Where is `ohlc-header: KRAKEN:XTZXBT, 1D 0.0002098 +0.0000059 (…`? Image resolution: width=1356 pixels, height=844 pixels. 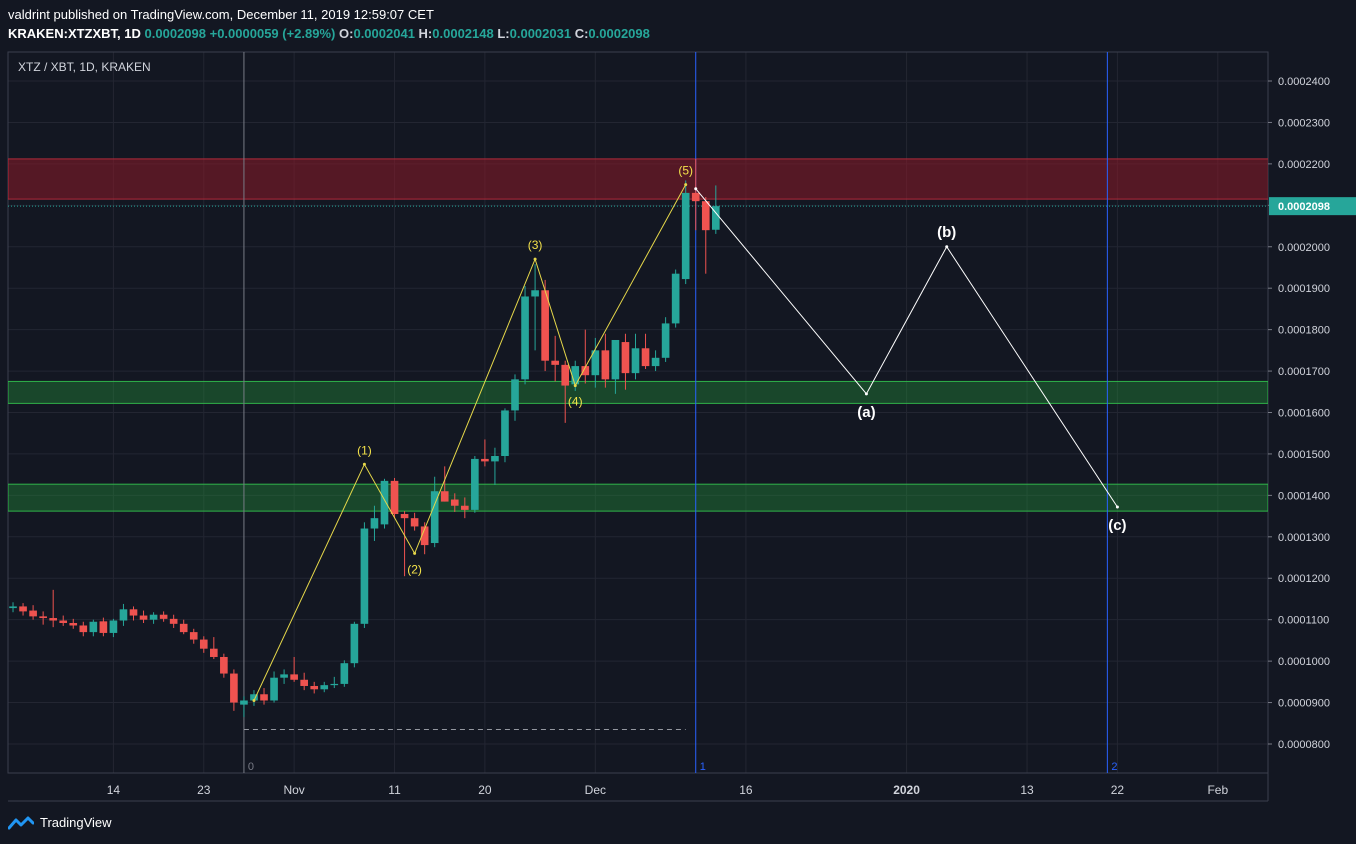
ohlc-header: KRAKEN:XTZXBT, 1D 0.0002098 +0.0000059 (… is located at coordinates (329, 33).